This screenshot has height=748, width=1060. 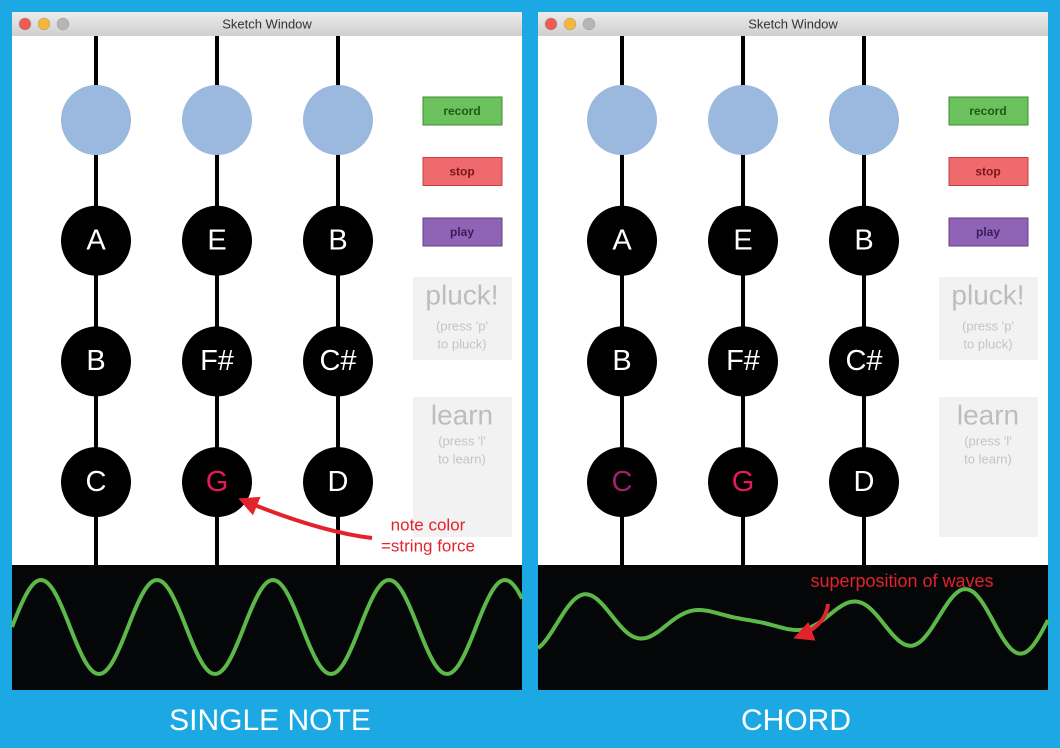 I want to click on caption: CHORD, so click(x=796, y=720).